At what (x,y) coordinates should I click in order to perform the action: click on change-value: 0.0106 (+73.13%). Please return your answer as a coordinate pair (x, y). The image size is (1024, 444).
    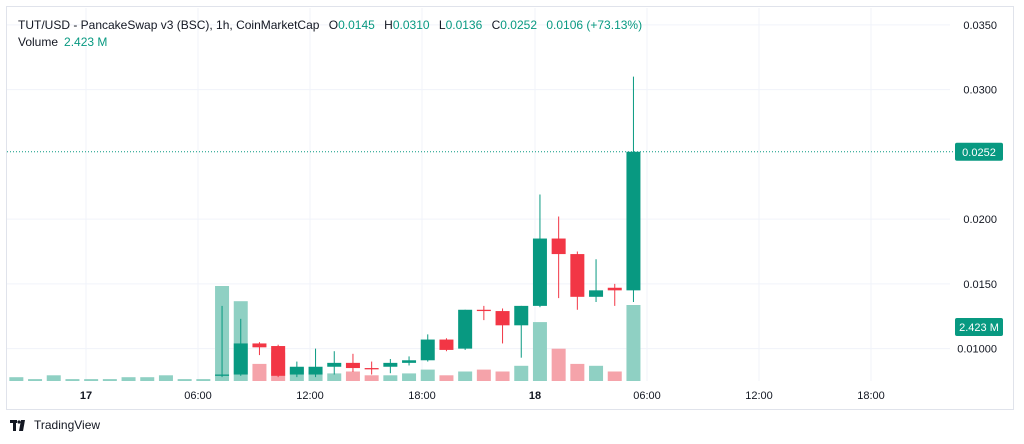
    Looking at the image, I should click on (594, 25).